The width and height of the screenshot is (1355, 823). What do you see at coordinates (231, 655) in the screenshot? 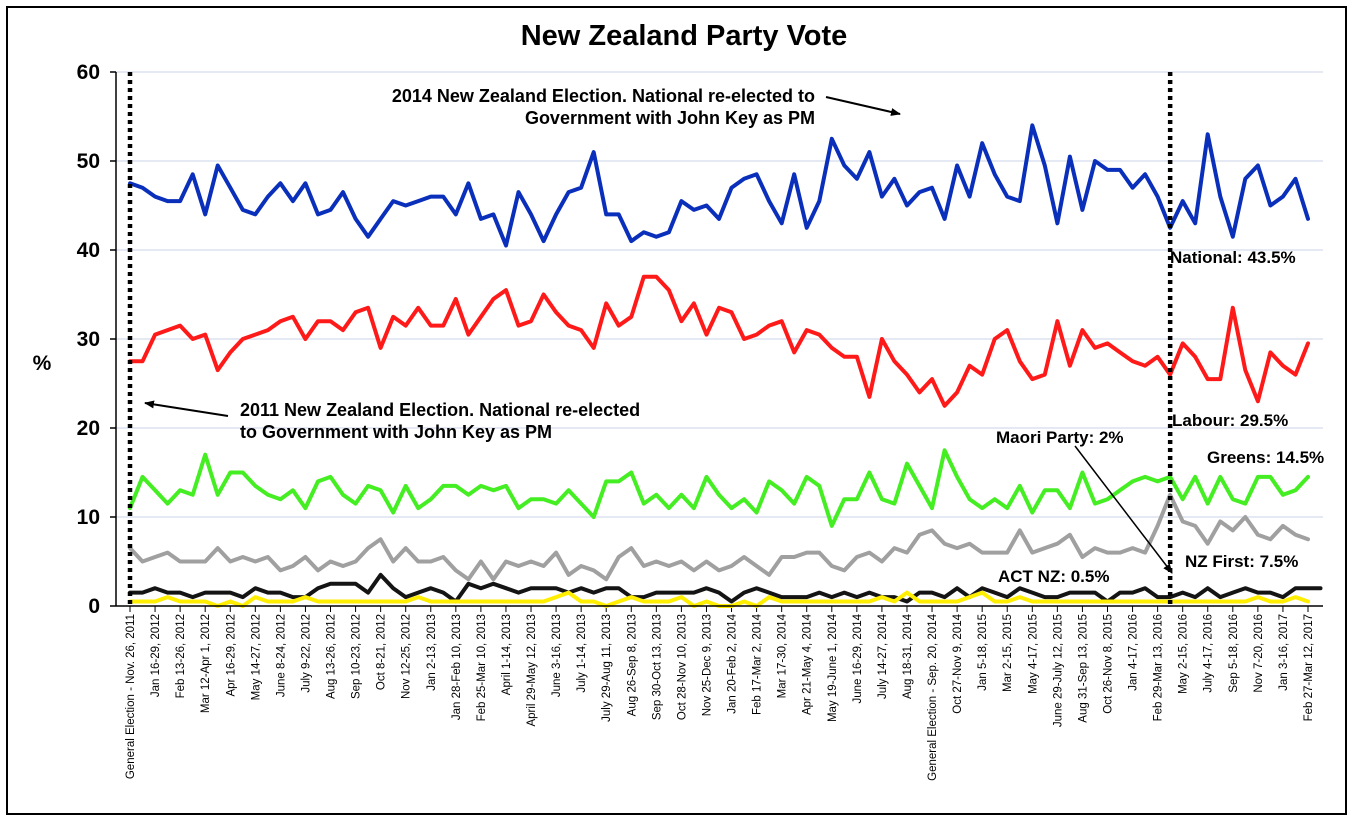
I see `x-tick-label: Apr 16-29, 2012` at bounding box center [231, 655].